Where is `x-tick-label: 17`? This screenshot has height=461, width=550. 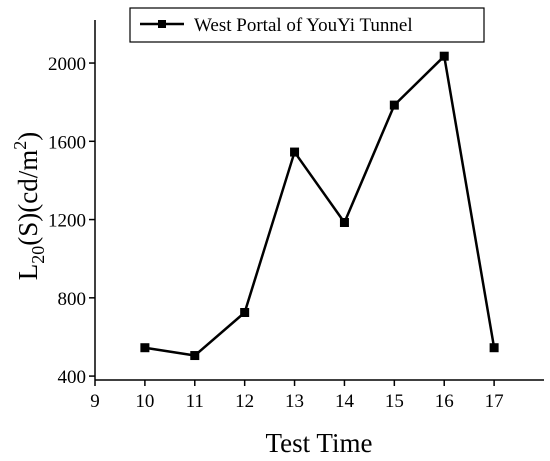
x-tick-label: 17 is located at coordinates (494, 401).